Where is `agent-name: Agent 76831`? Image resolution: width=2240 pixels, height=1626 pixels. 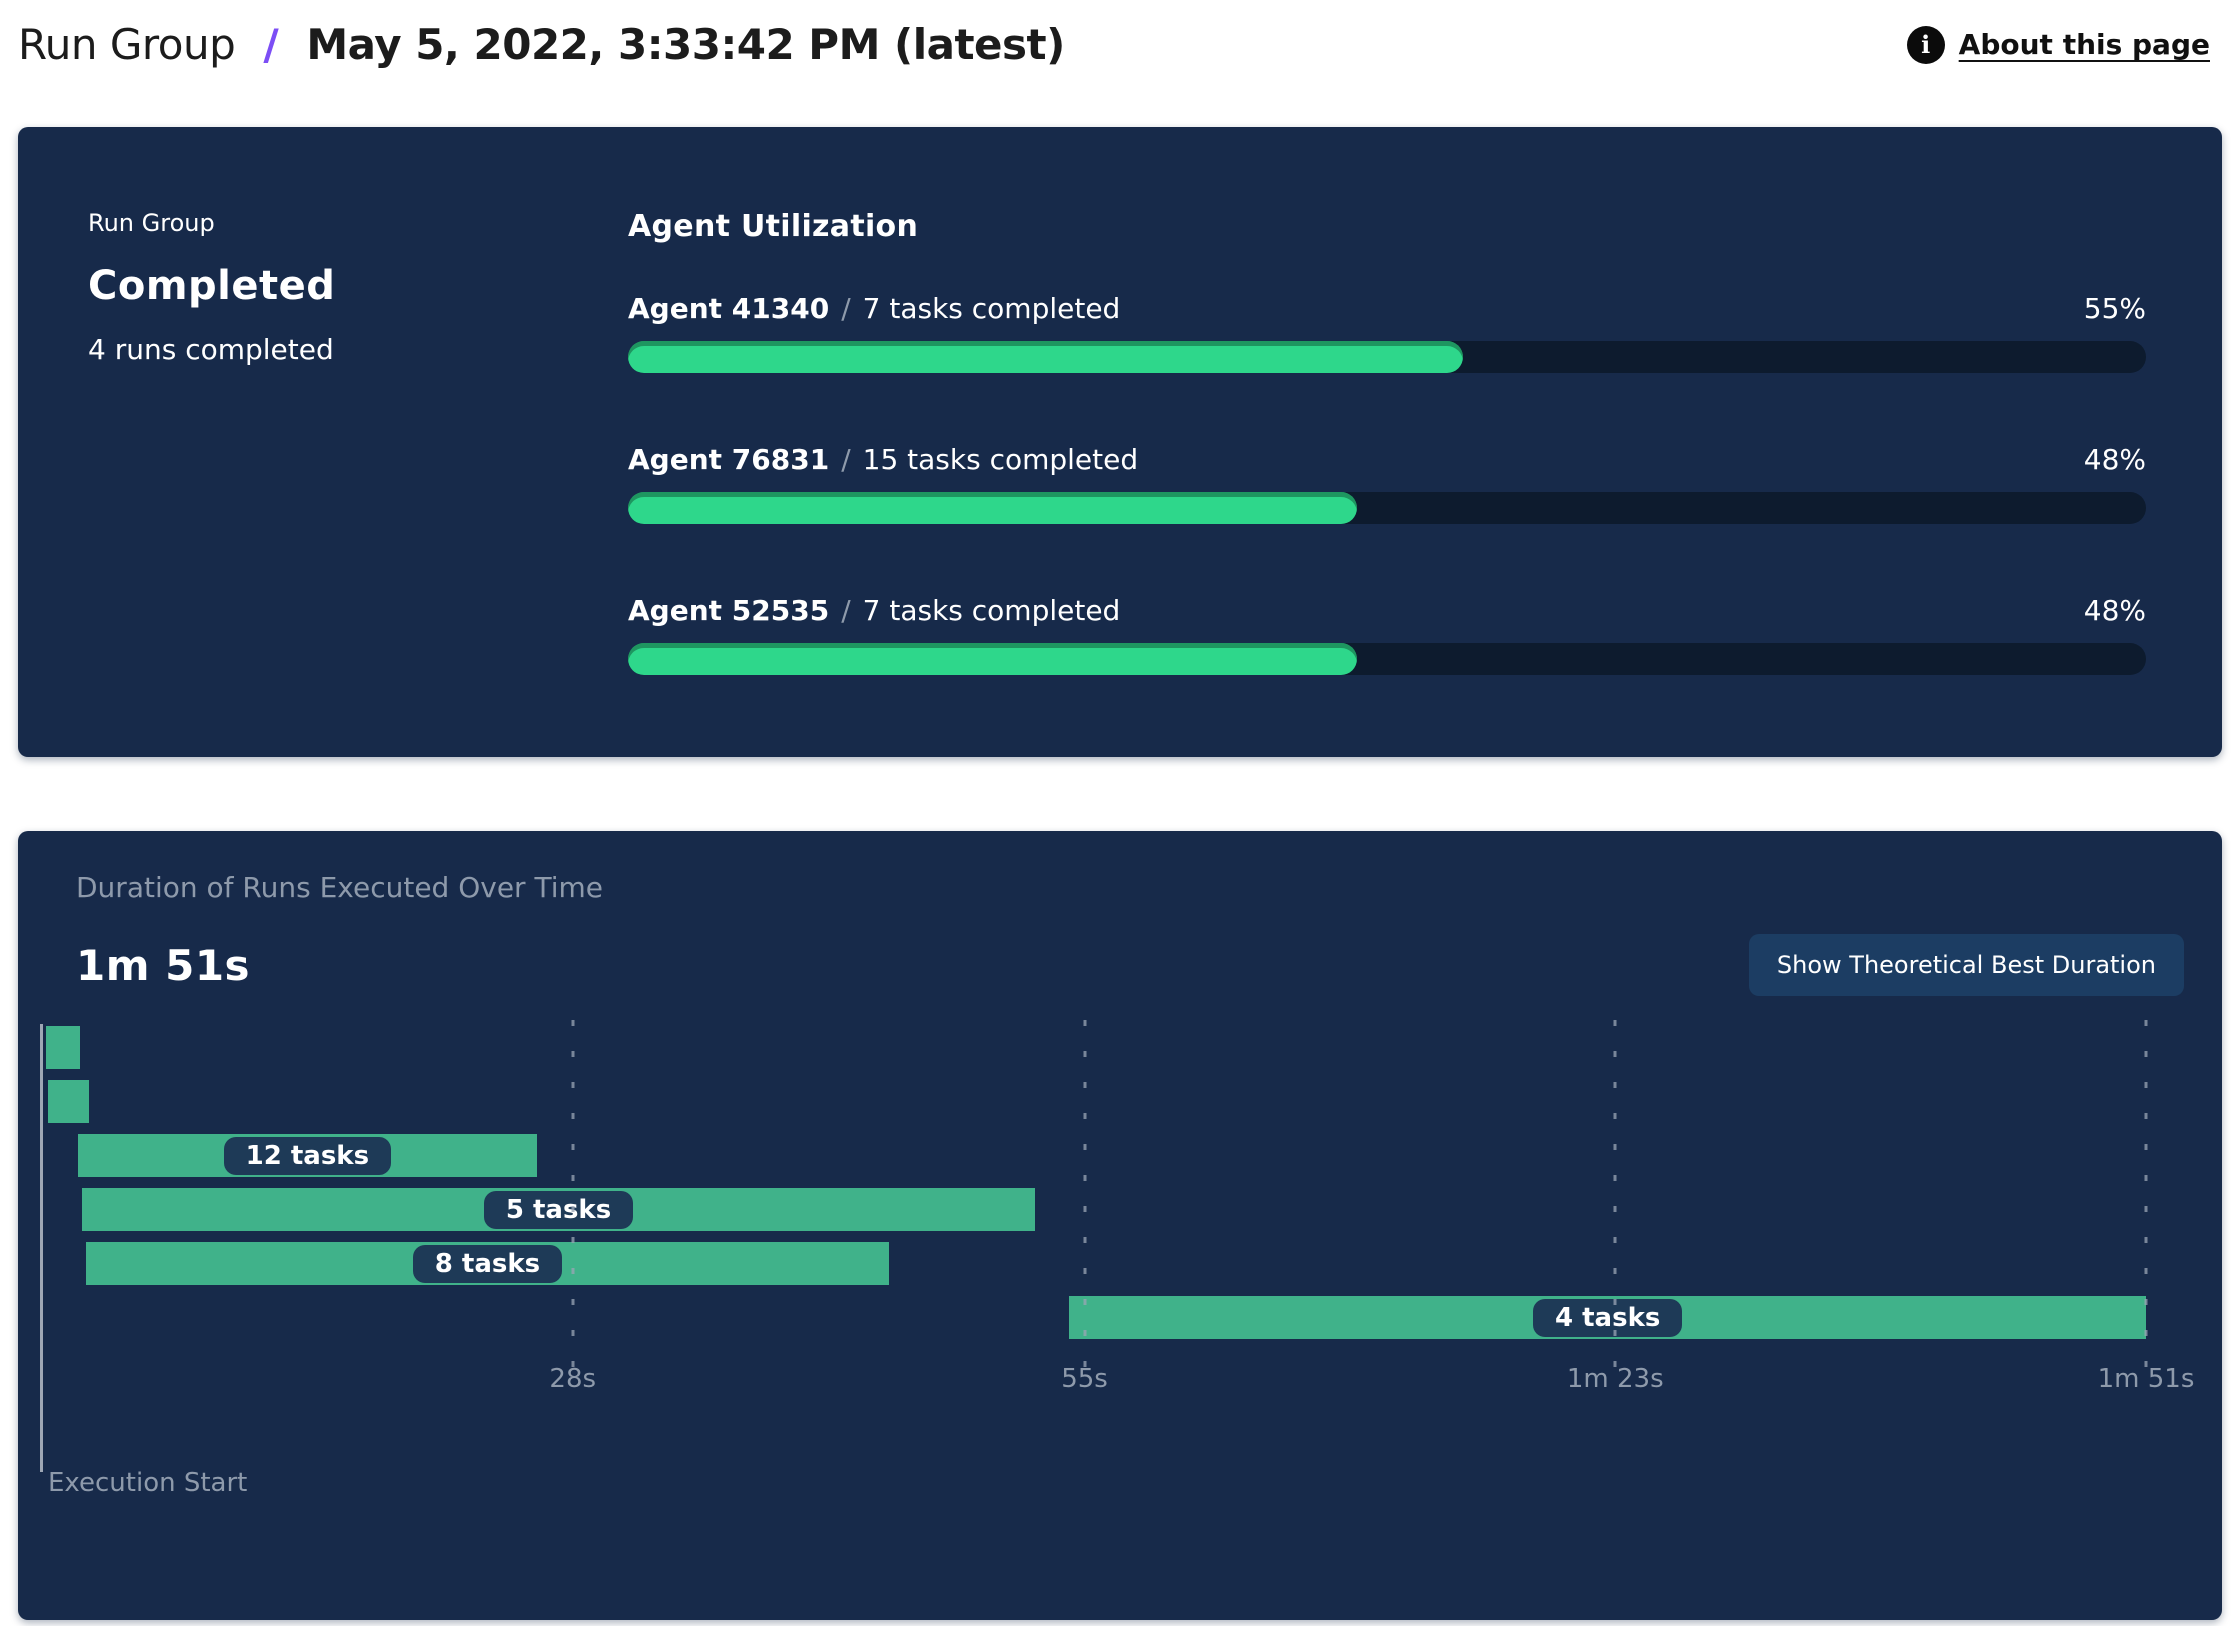 agent-name: Agent 76831 is located at coordinates (729, 459).